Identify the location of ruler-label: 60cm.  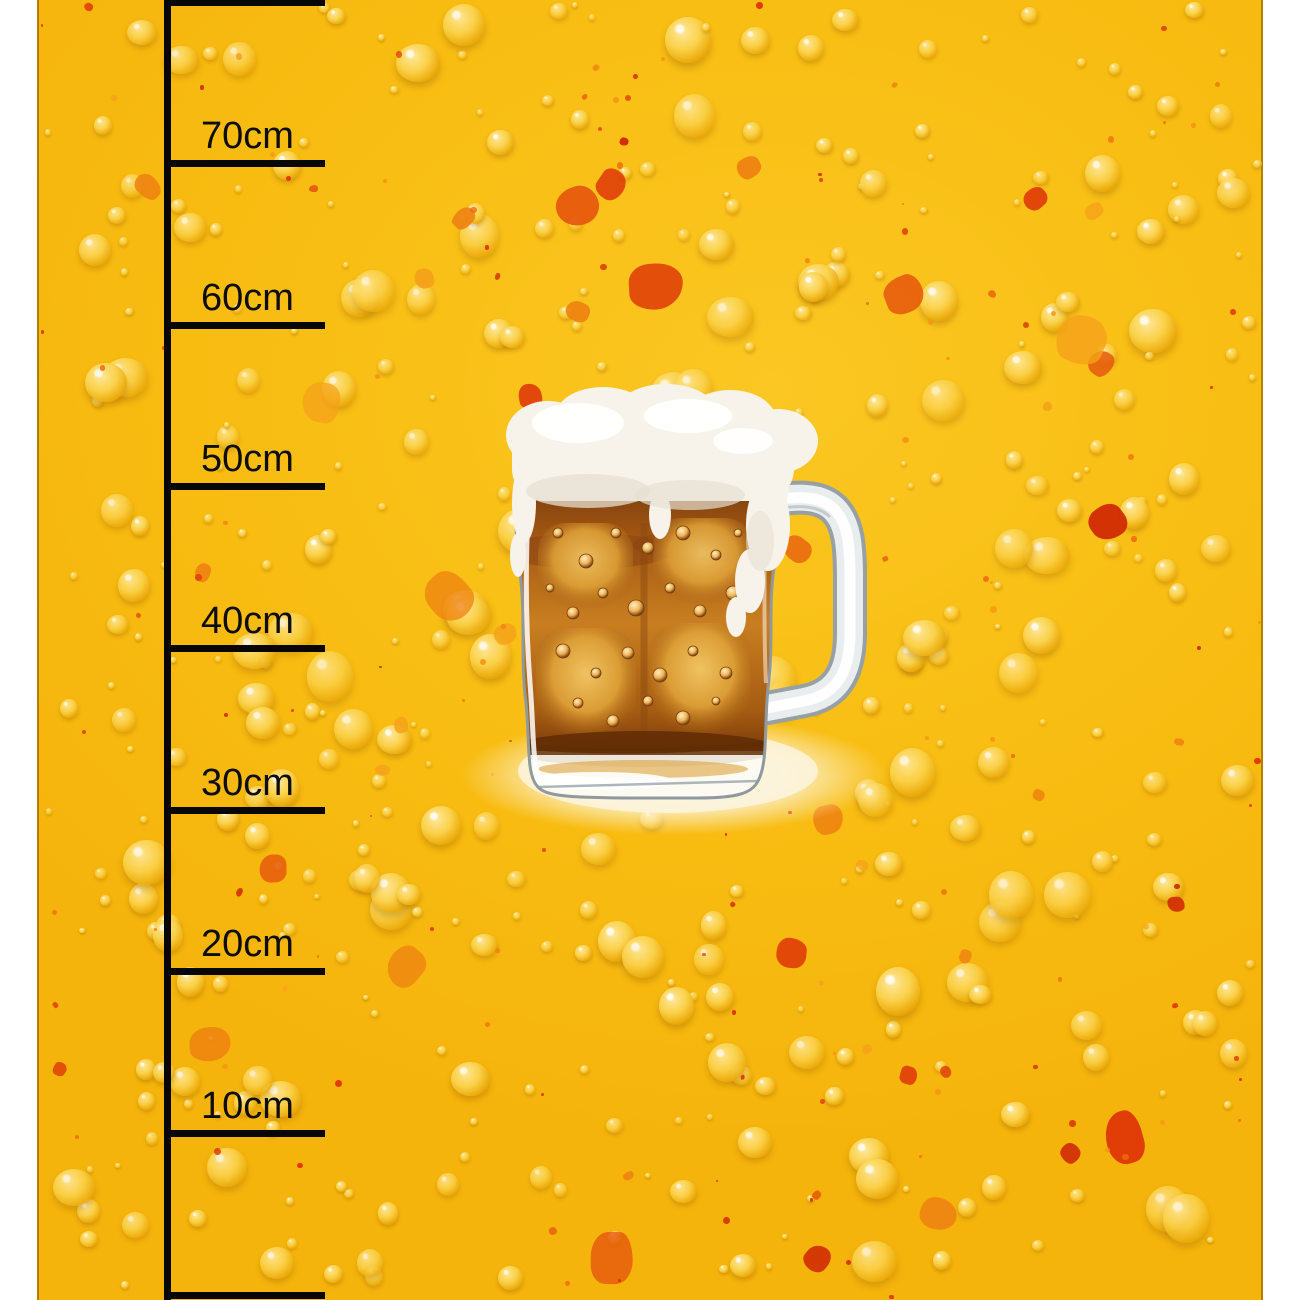
(247, 297).